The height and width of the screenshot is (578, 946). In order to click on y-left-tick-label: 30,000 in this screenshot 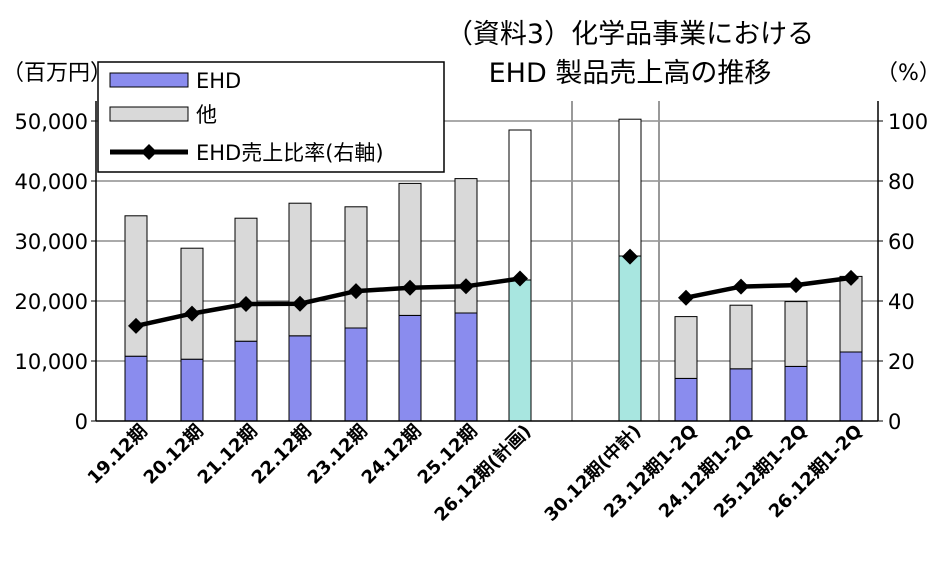, I will do `click(51, 242)`.